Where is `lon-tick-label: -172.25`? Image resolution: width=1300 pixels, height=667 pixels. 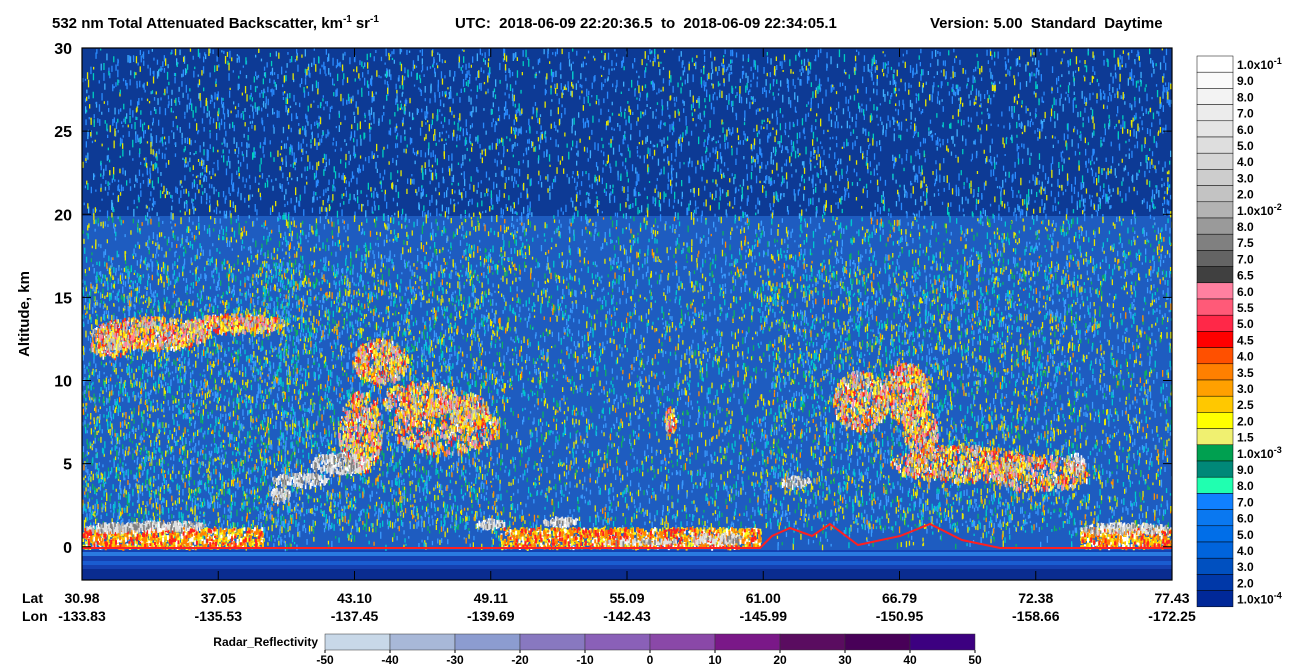
lon-tick-label: -172.25 is located at coordinates (1172, 616).